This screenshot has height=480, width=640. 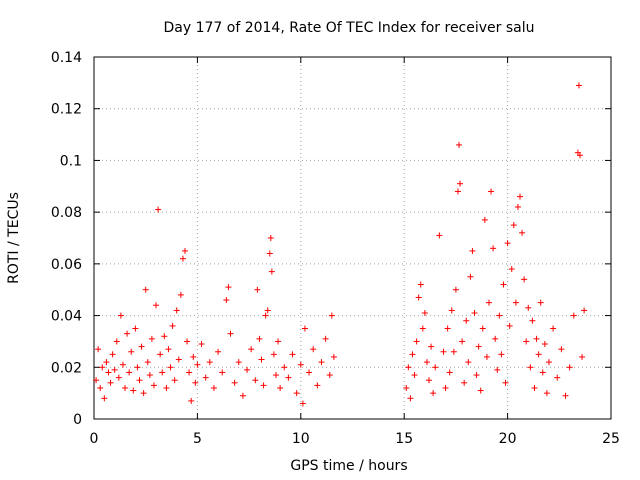 What do you see at coordinates (66, 58) in the screenshot?
I see `y-tick-label: 0.14` at bounding box center [66, 58].